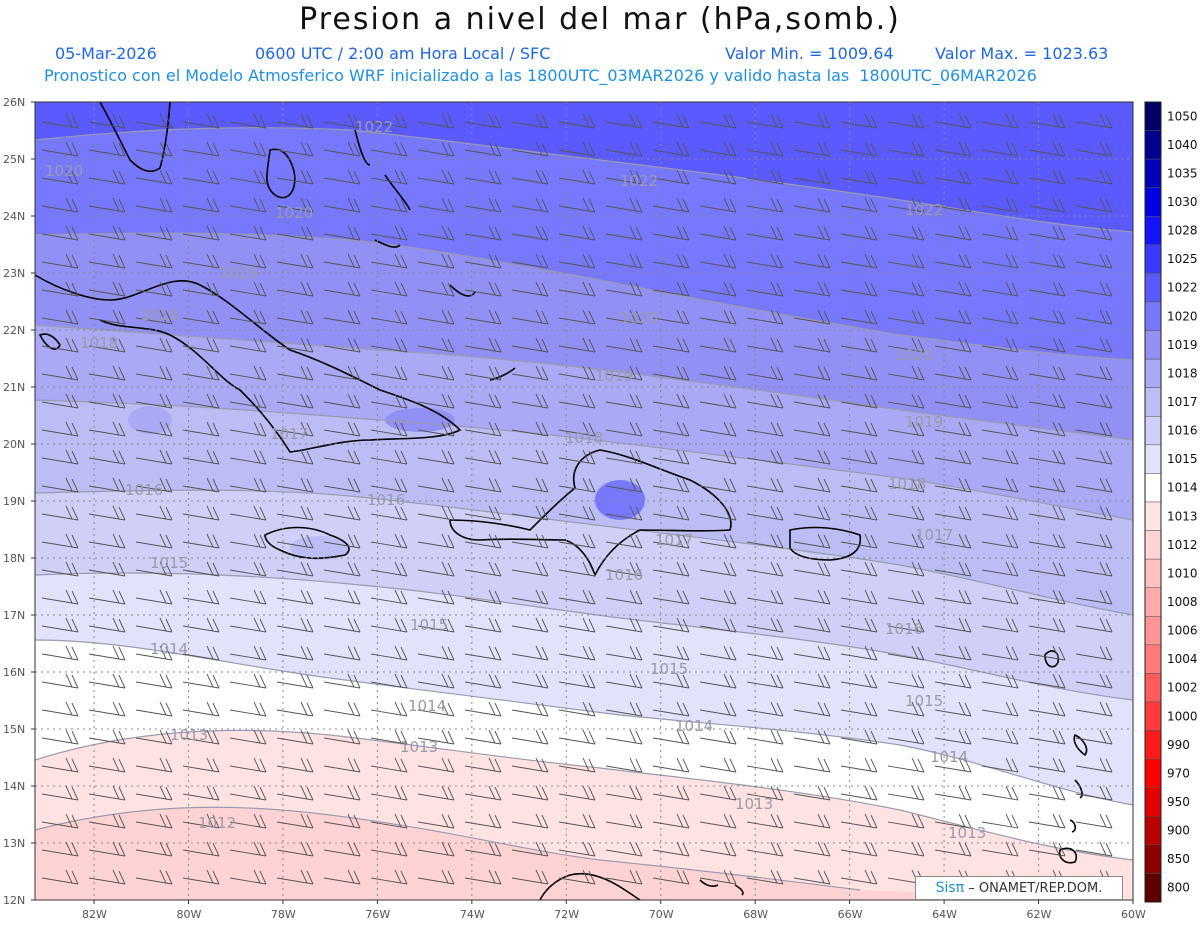  I want to click on credit-box: Sisπ – ONAMET/REP.DOM., so click(1019, 888).